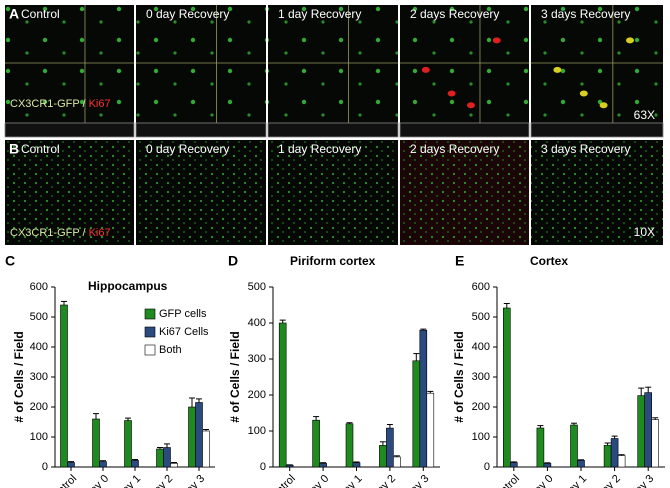 This screenshot has height=488, width=670. Describe the element at coordinates (481, 377) in the screenshot. I see `y-tick-label: 300` at that location.